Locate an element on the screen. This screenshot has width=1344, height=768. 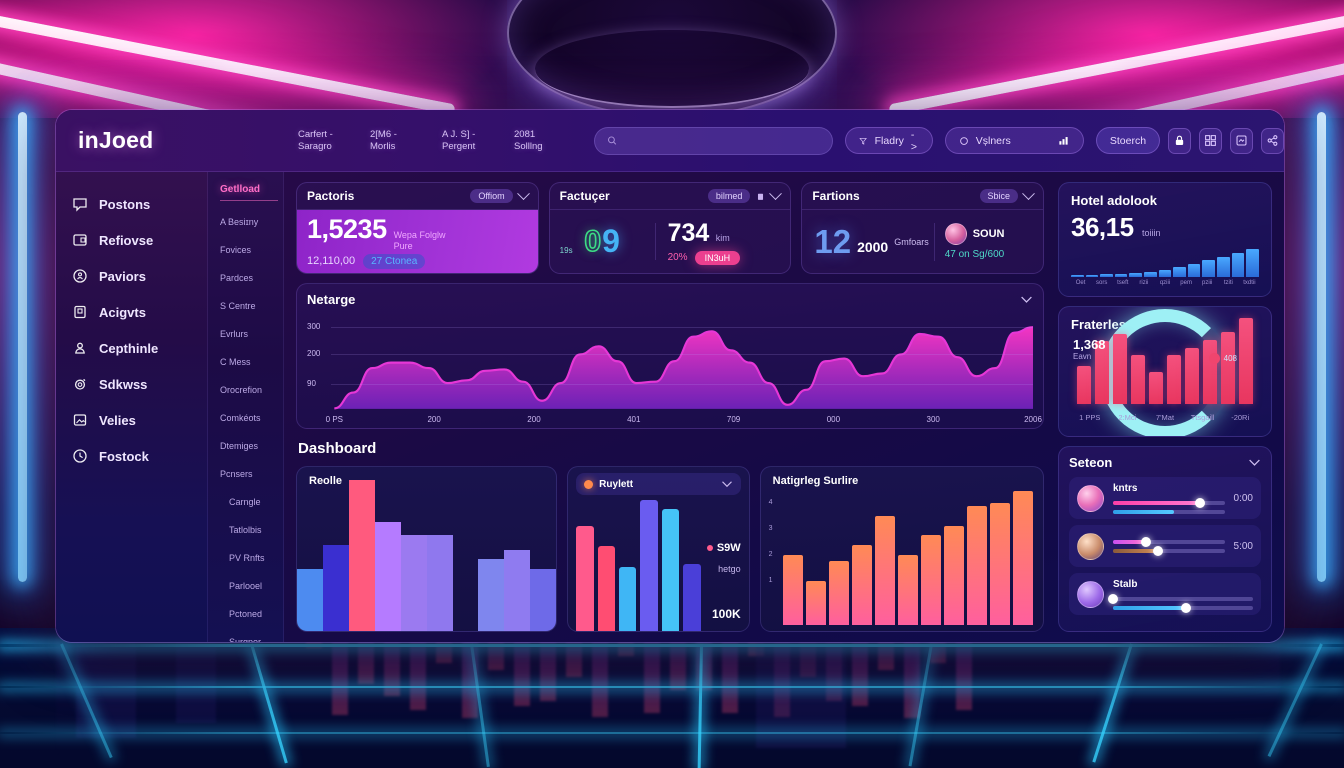
sidebar-item-label: Paviors is located at coordinates (122, 276).